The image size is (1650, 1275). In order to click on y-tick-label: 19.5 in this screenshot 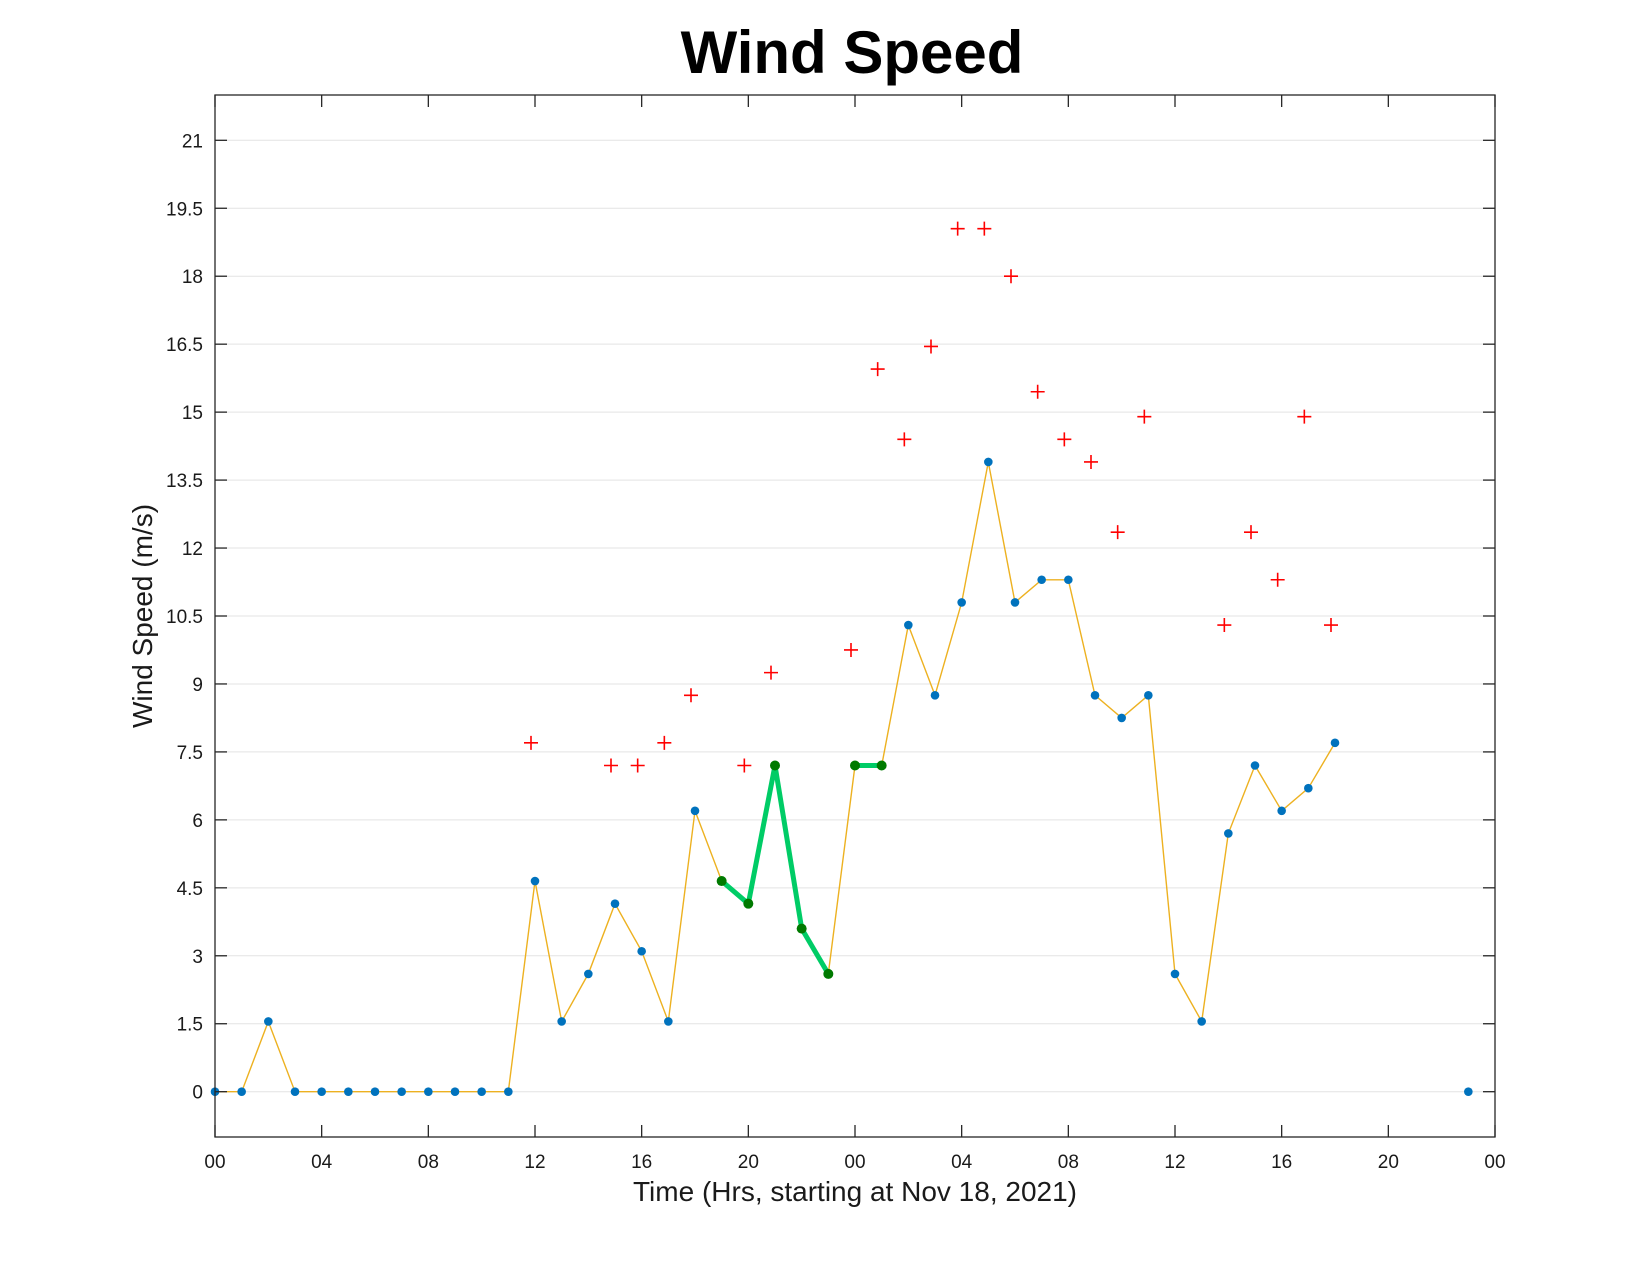, I will do `click(184, 209)`.